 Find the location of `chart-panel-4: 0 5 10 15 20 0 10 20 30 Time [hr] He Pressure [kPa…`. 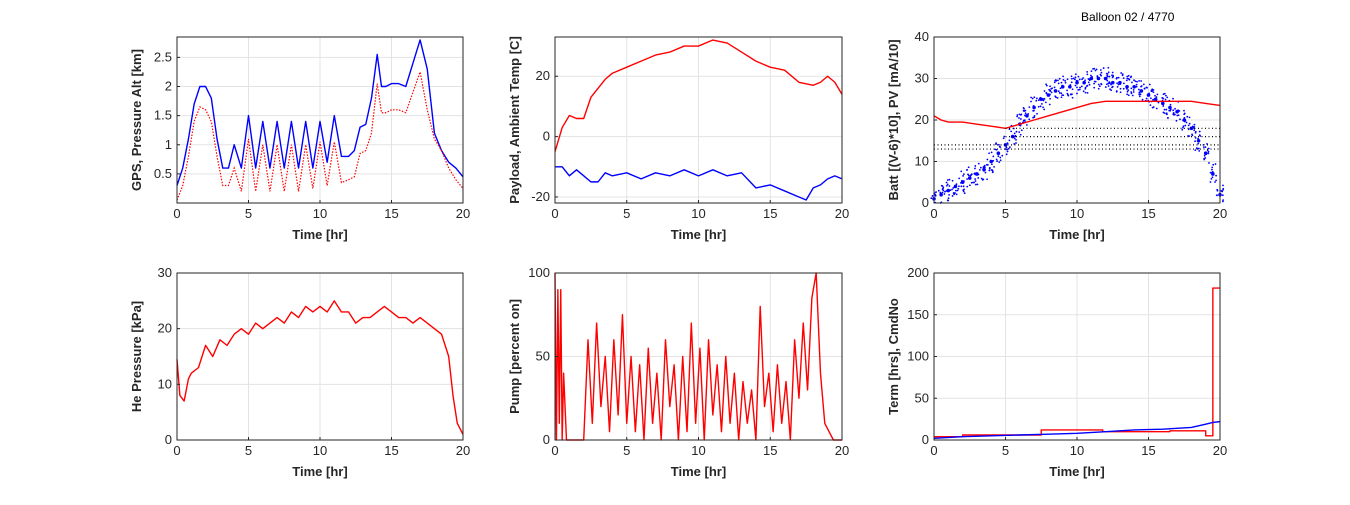

chart-panel-4: 0 5 10 15 20 0 10 20 30 Time [hr] He Pressure [kPa… is located at coordinates (299, 372).